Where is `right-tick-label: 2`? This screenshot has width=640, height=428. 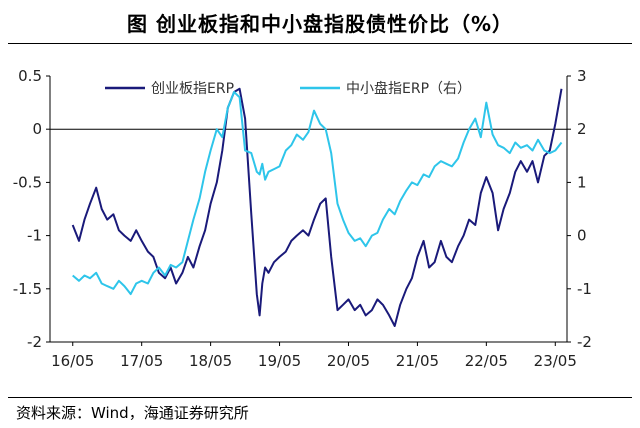 right-tick-label: 2 is located at coordinates (582, 129).